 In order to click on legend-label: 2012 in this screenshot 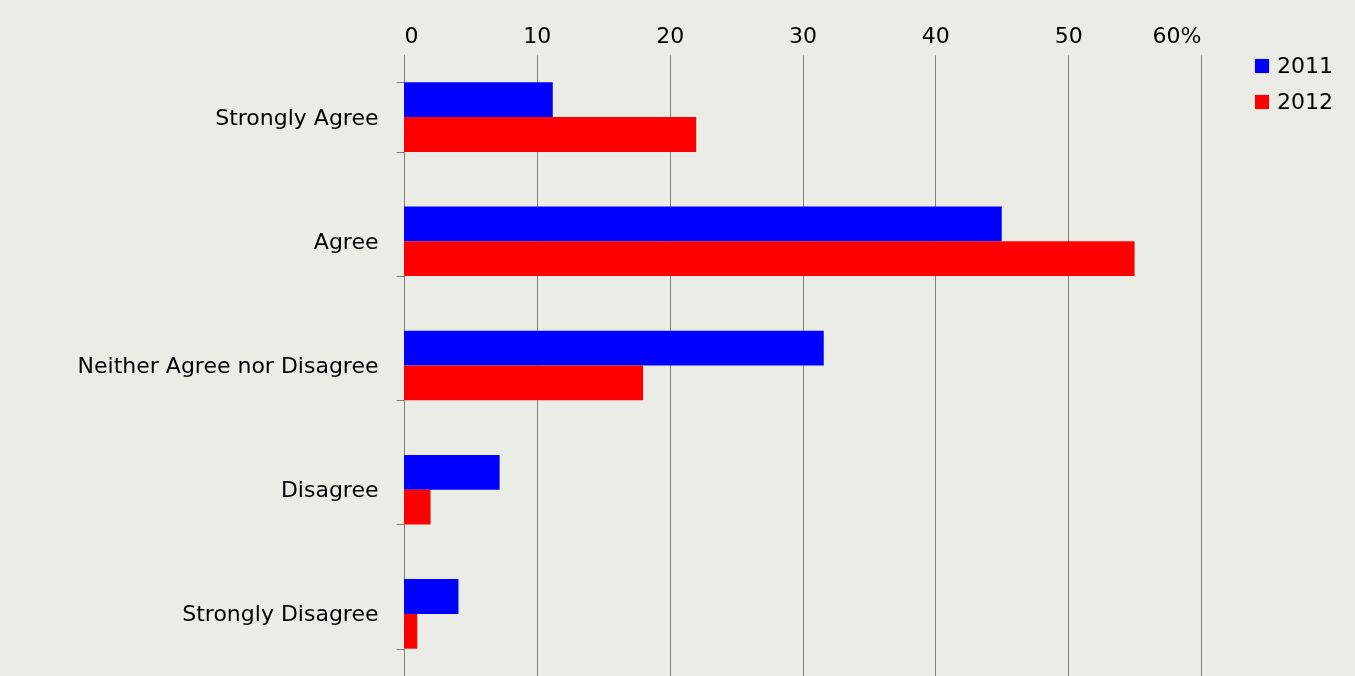, I will do `click(1305, 101)`.